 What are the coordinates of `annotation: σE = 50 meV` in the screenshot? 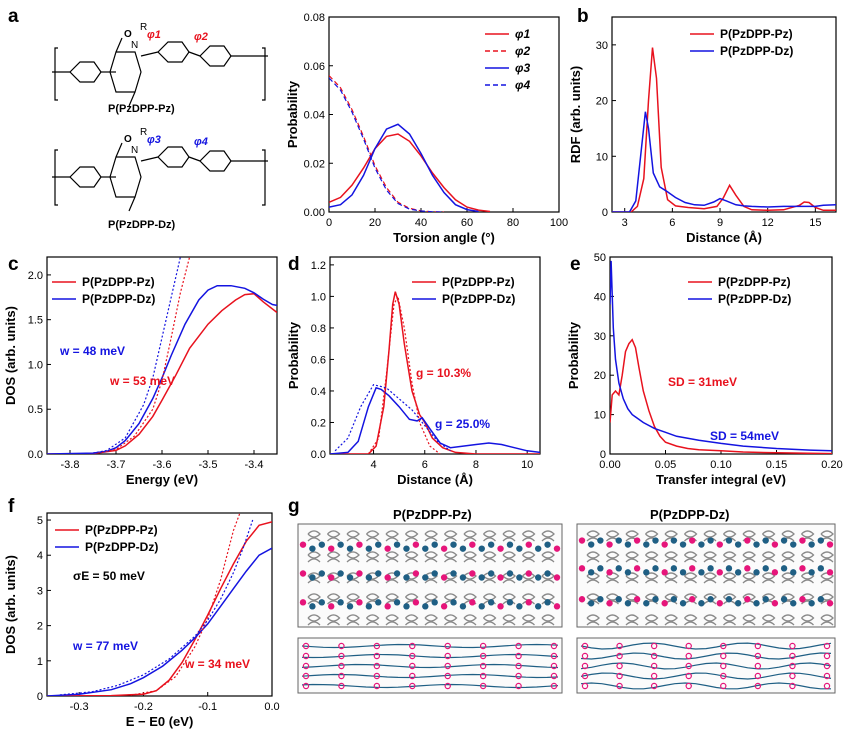 It's located at (109, 576).